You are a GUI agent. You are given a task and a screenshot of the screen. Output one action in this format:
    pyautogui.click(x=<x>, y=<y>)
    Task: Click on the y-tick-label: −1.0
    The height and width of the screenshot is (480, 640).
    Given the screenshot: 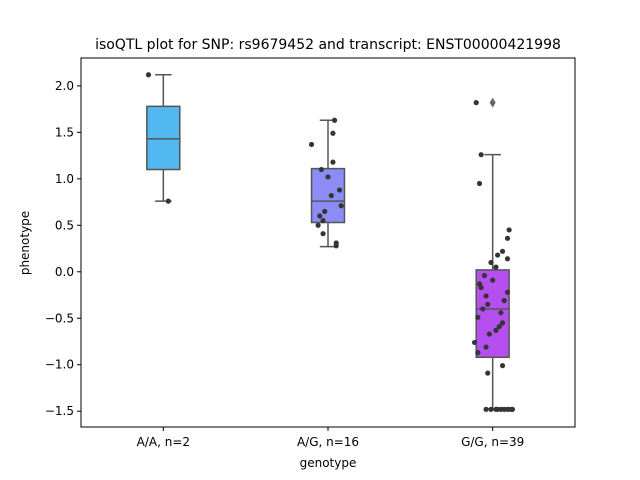 What is the action you would take?
    pyautogui.click(x=59, y=365)
    